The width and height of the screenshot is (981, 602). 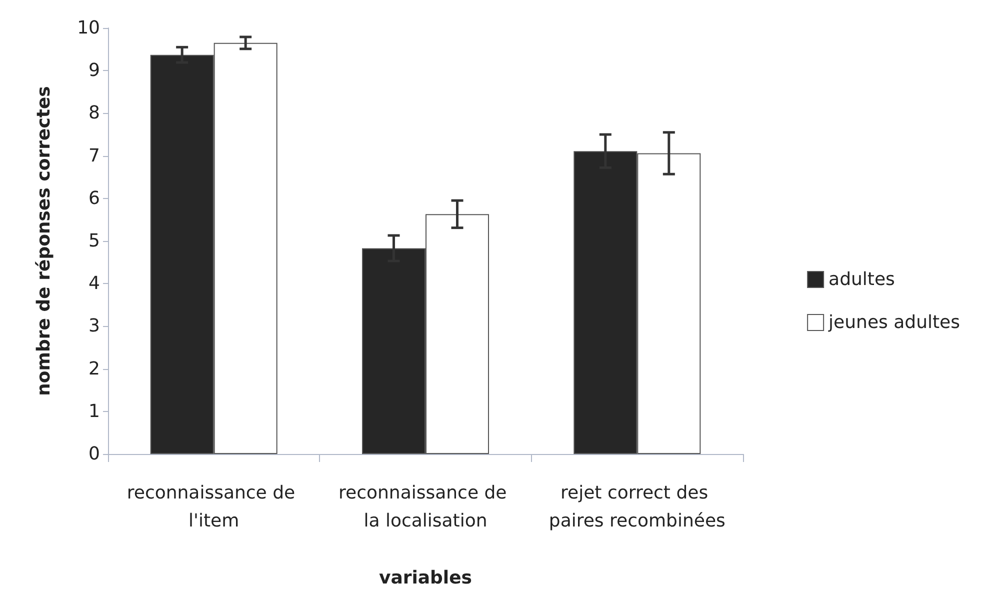 I want to click on y-axis-title: nombre de réponses correctes, so click(x=44, y=241).